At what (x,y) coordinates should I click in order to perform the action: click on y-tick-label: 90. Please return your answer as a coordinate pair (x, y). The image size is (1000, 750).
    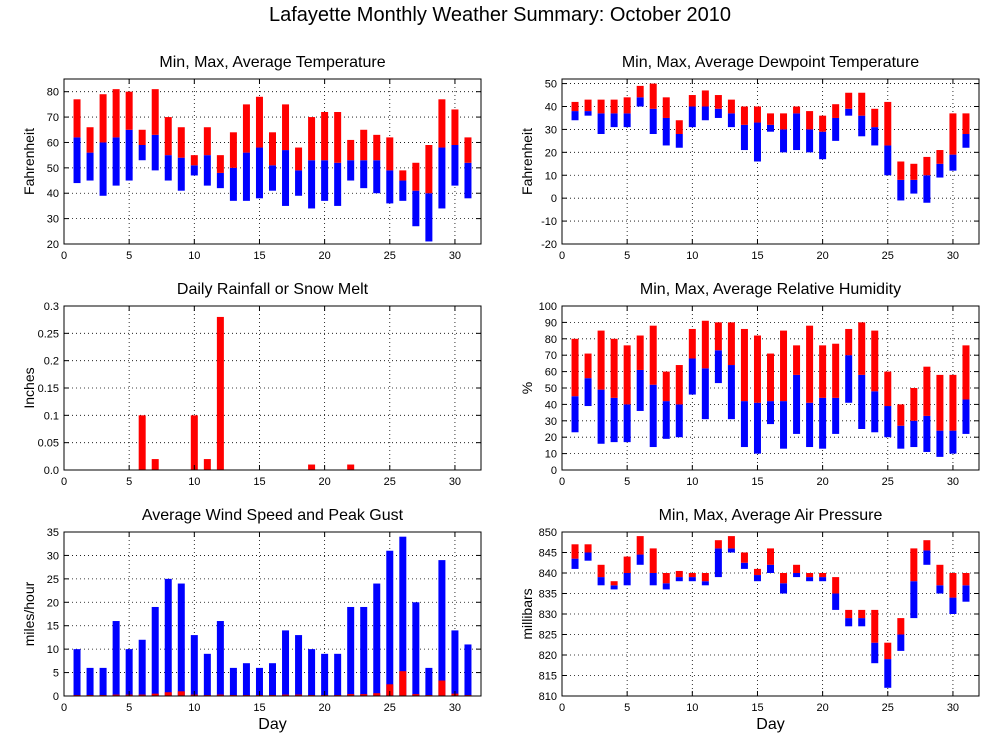
    Looking at the image, I should click on (551, 323).